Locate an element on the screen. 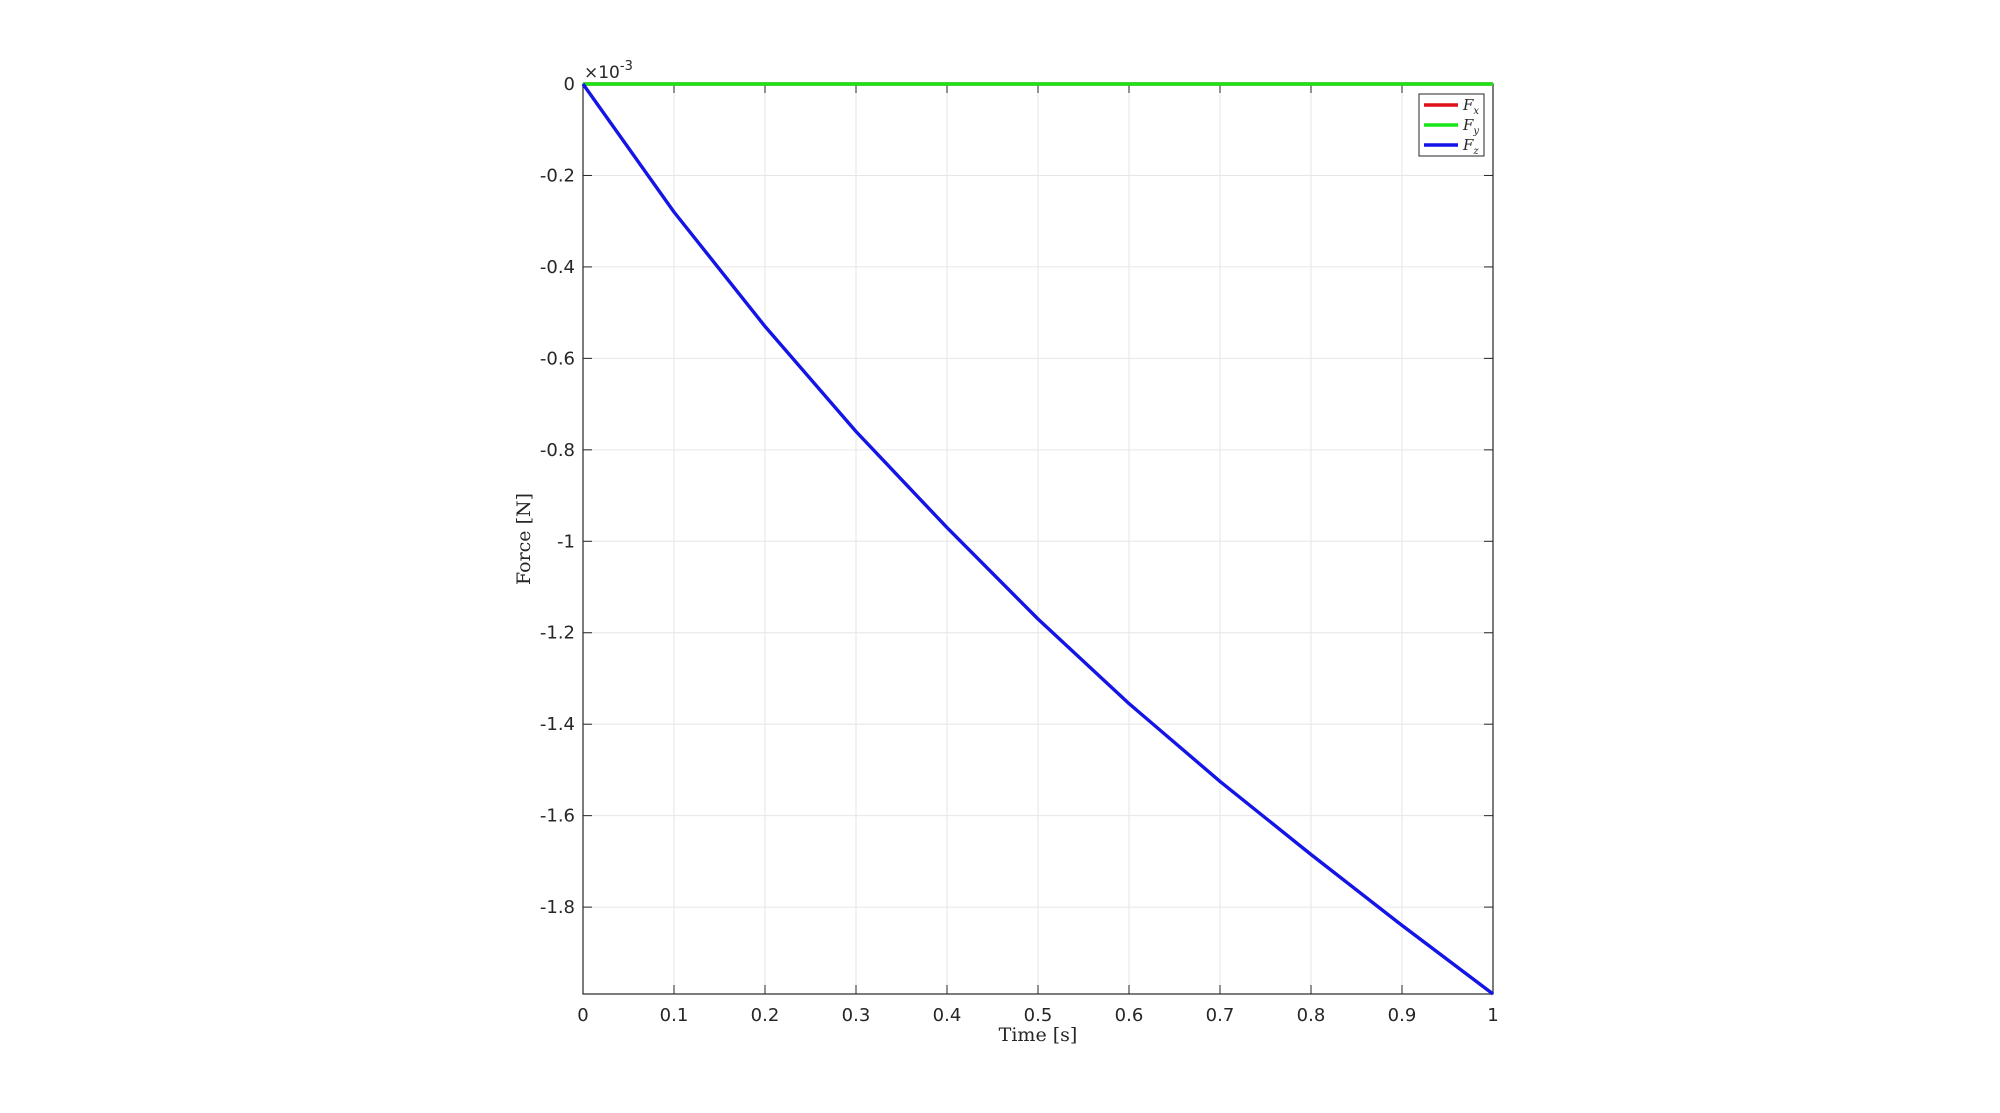 The height and width of the screenshot is (1113, 2000). x-tick-label: 0.1 is located at coordinates (674, 1015).